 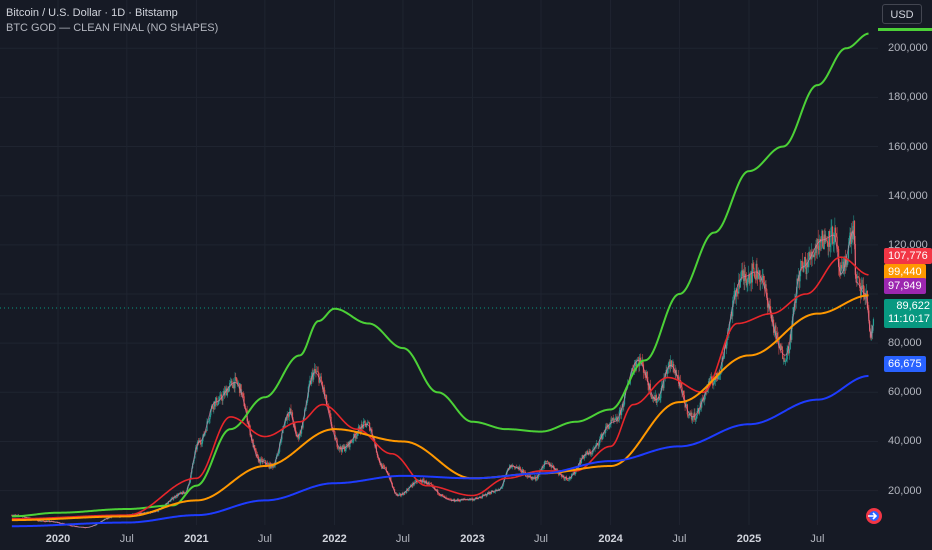 What do you see at coordinates (902, 14) in the screenshot?
I see `currency-button: USD` at bounding box center [902, 14].